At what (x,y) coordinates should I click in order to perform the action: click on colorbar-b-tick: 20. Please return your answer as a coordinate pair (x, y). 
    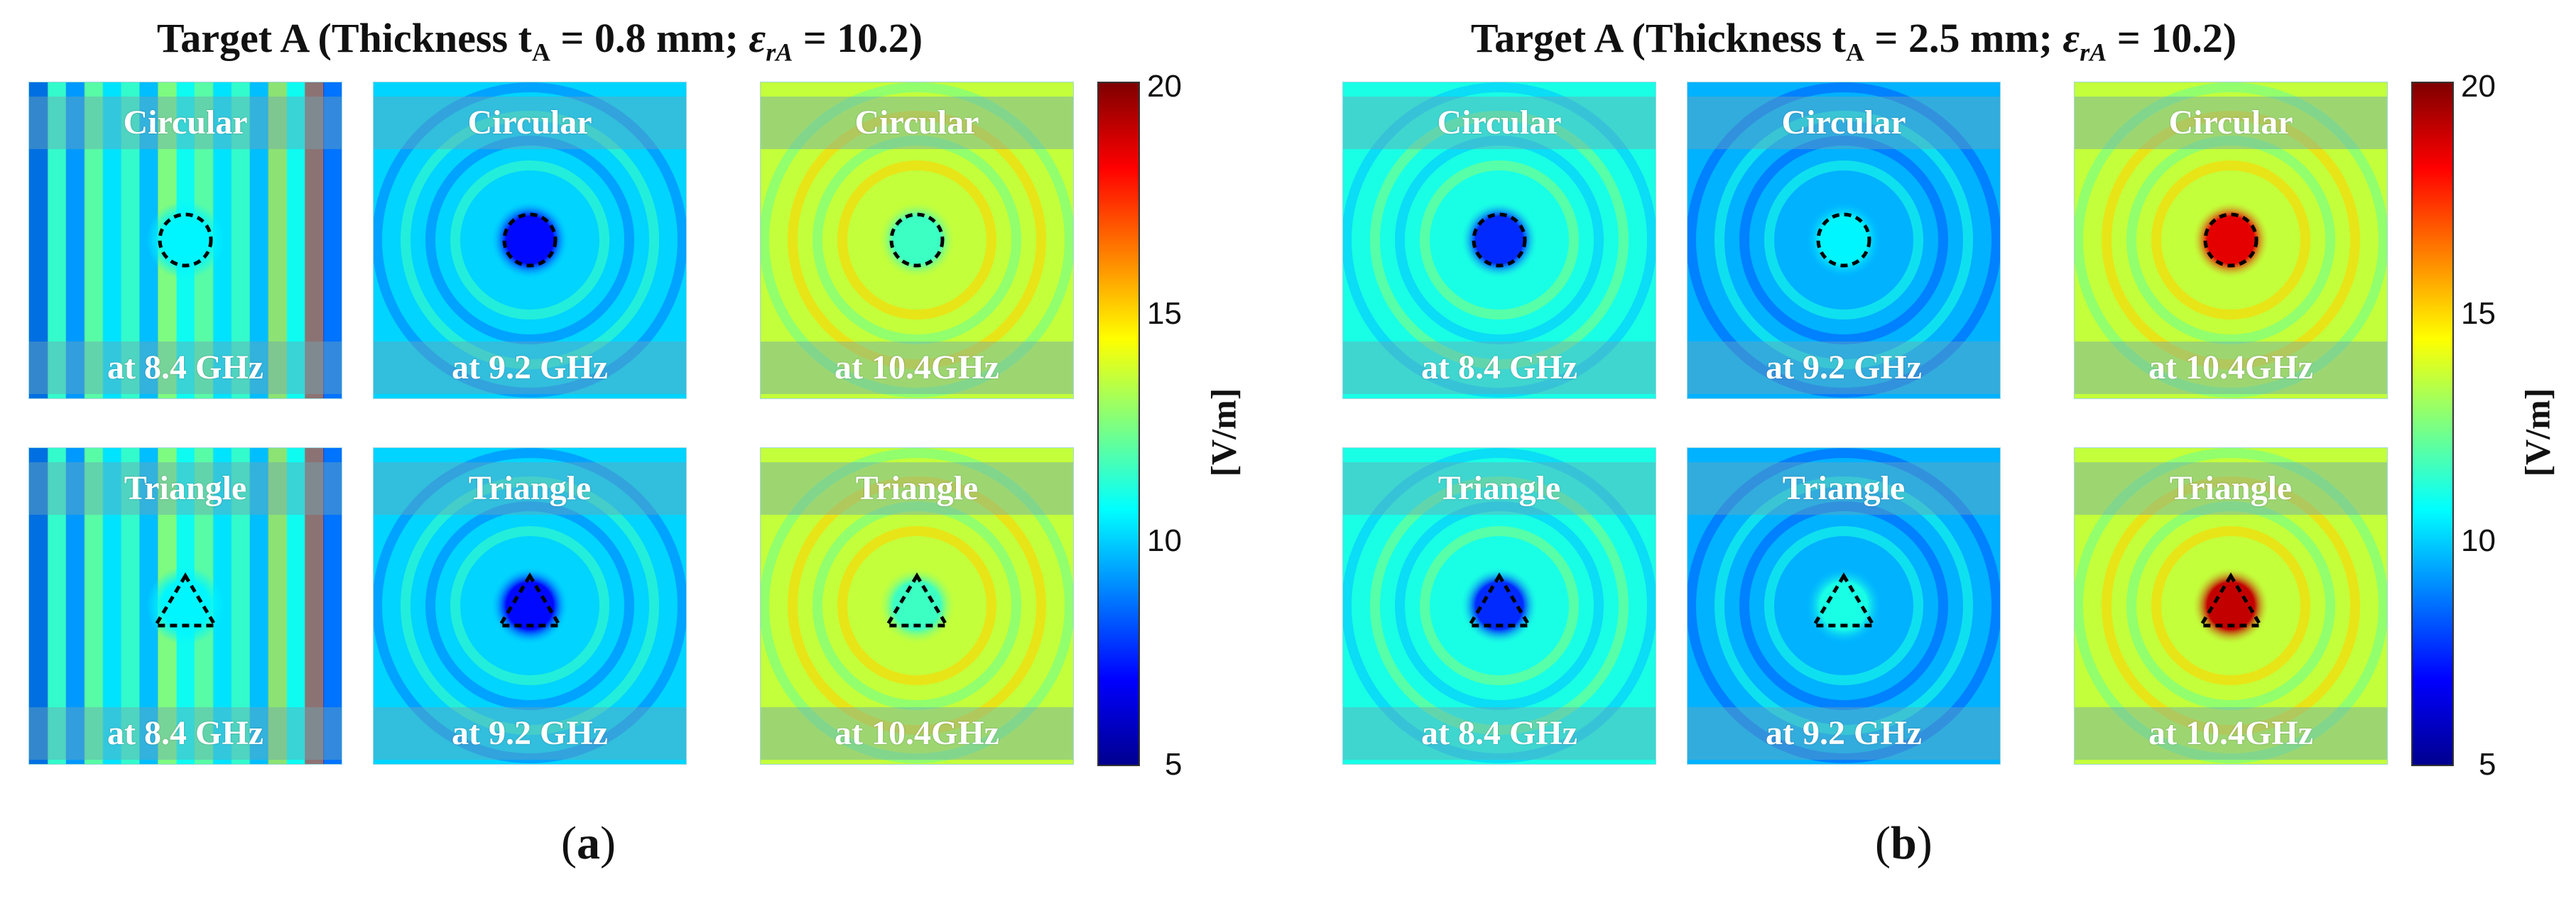
    Looking at the image, I should click on (2479, 86).